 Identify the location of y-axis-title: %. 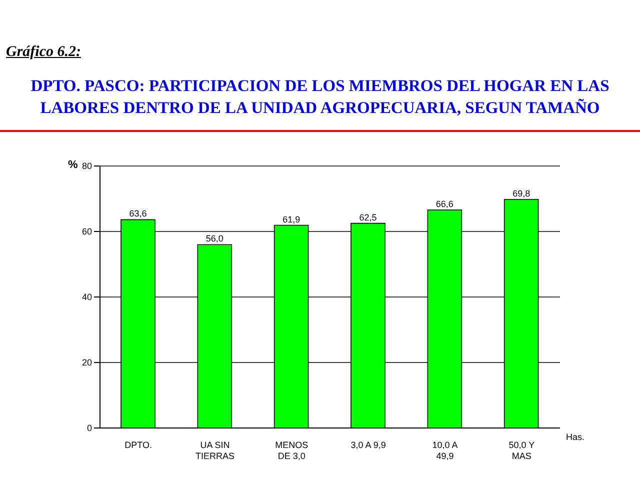
(73, 165).